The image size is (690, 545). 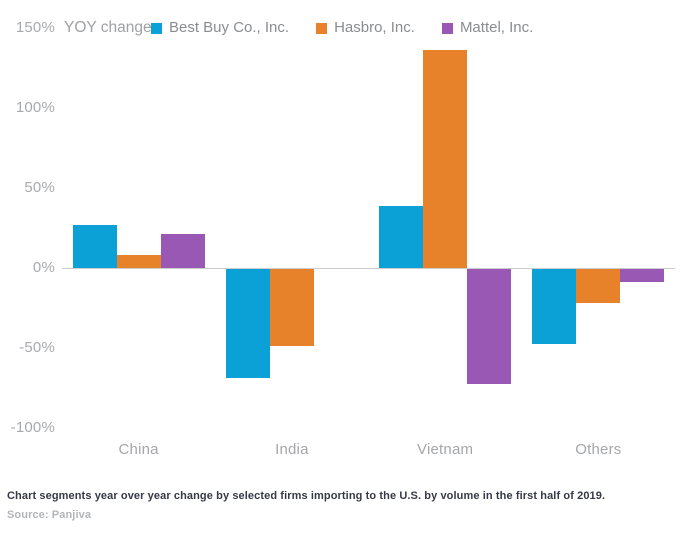 I want to click on legend-item-hasbro-inc: Hasbro, Inc., so click(x=365, y=28).